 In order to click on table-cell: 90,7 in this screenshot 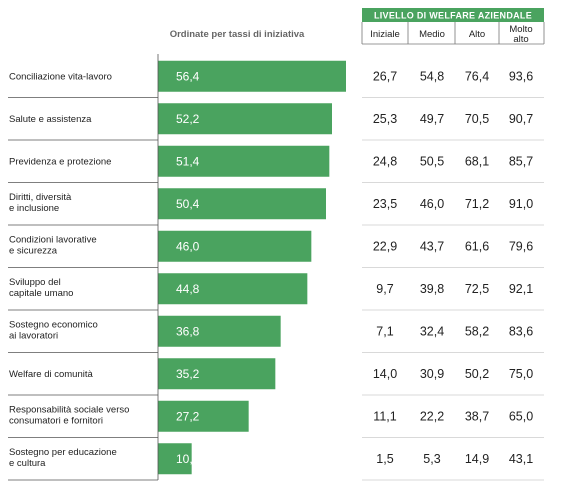, I will do `click(521, 119)`.